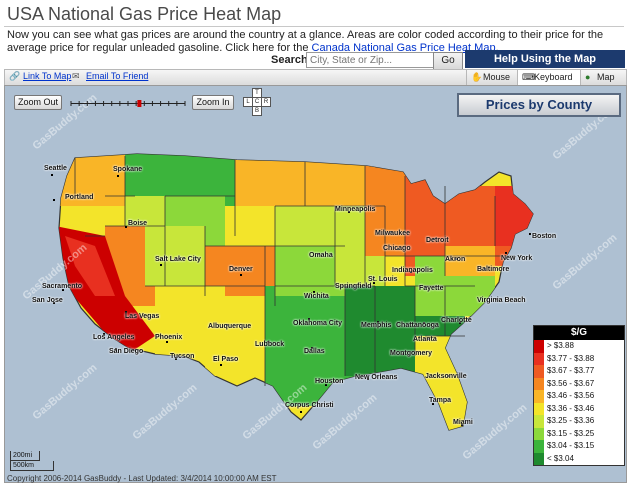 The image size is (628, 495). Describe the element at coordinates (448, 61) in the screenshot. I see `go-button: Go` at that location.